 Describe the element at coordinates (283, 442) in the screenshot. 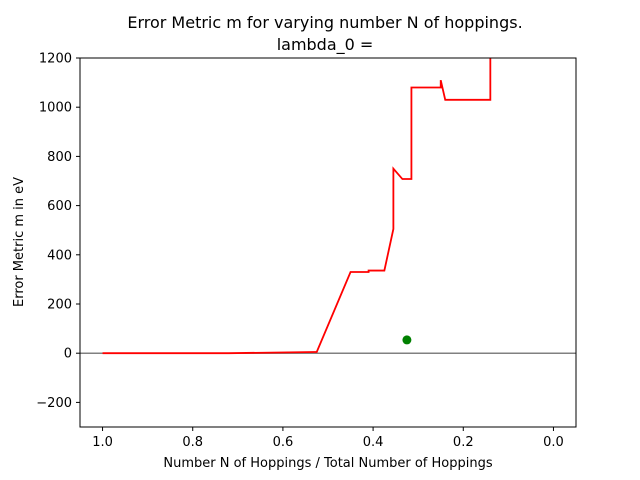

I see `x-tick-label: 0.6` at that location.